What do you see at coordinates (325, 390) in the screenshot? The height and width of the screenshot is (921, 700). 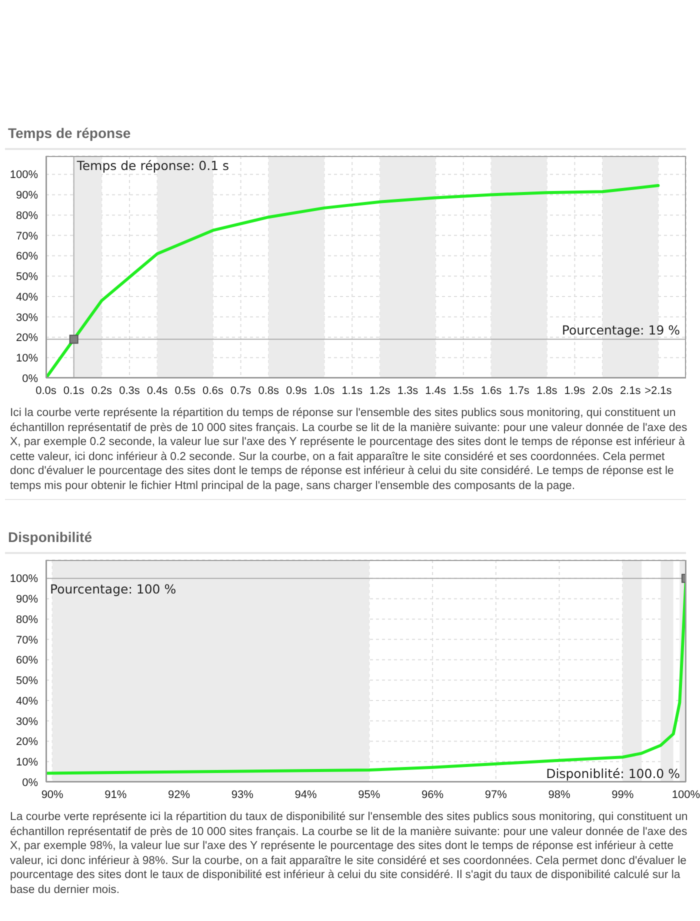 I see `x-tick-label: 1.0s` at bounding box center [325, 390].